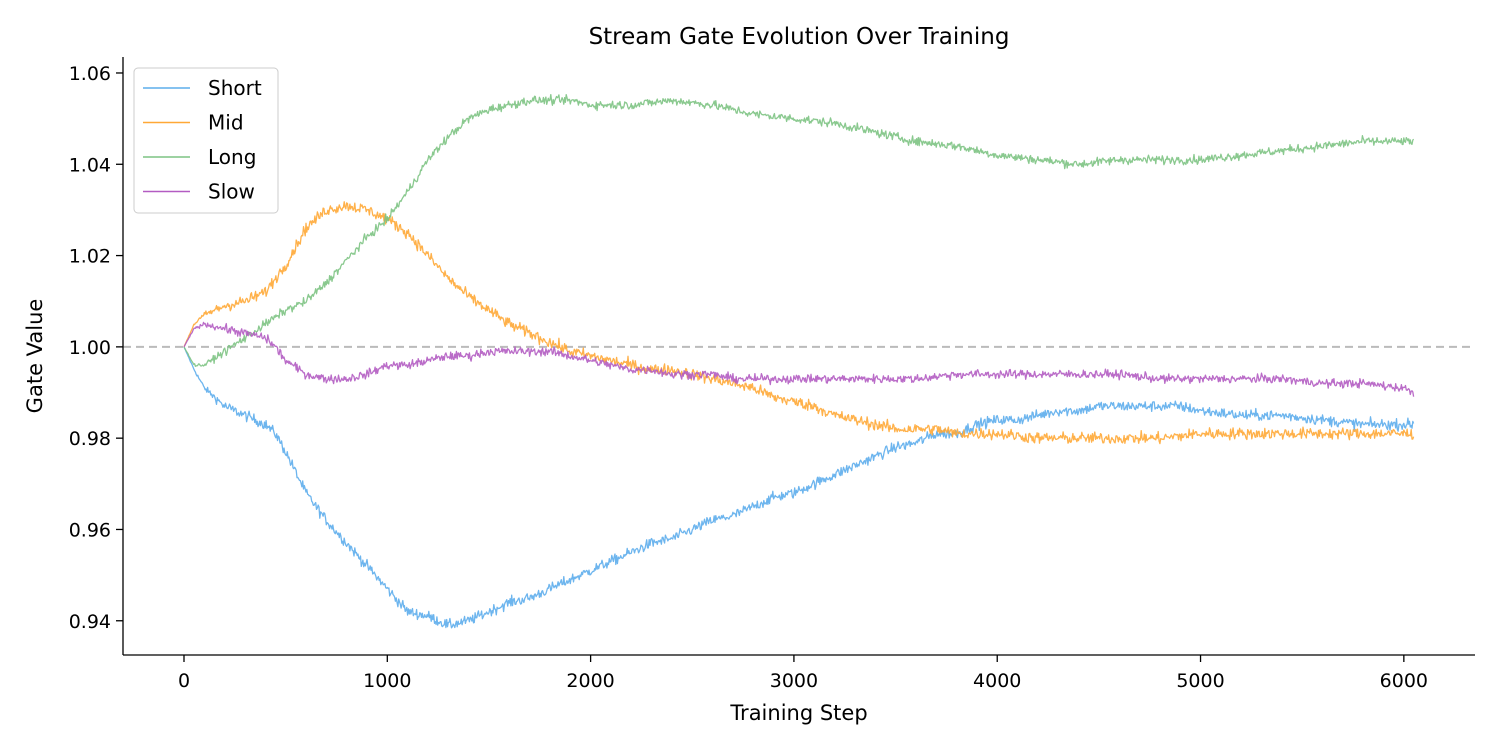 The height and width of the screenshot is (750, 1500). I want to click on legend-label-short: Short, so click(235, 88).